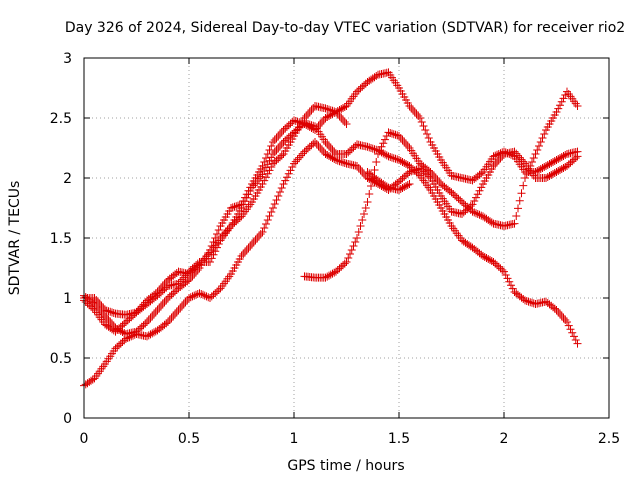 The height and width of the screenshot is (480, 640). What do you see at coordinates (350, 439) in the screenshot?
I see `x-tick-labels: 0 0.5 1 1.5 2 2.5` at bounding box center [350, 439].